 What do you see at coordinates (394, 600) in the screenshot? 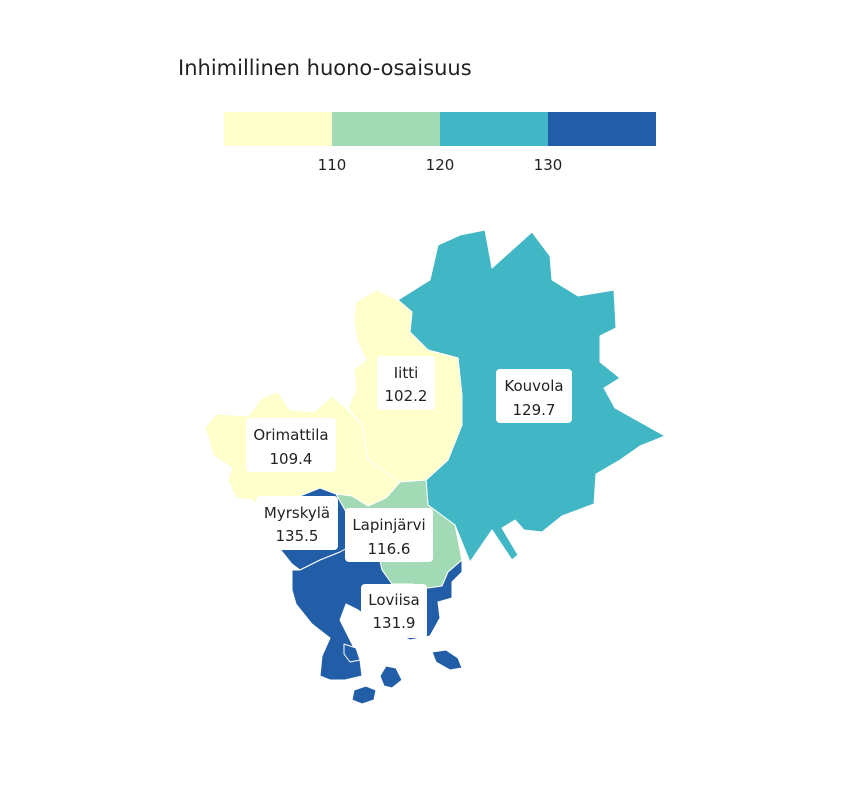
I see `label-loviisa-name: Loviisa` at bounding box center [394, 600].